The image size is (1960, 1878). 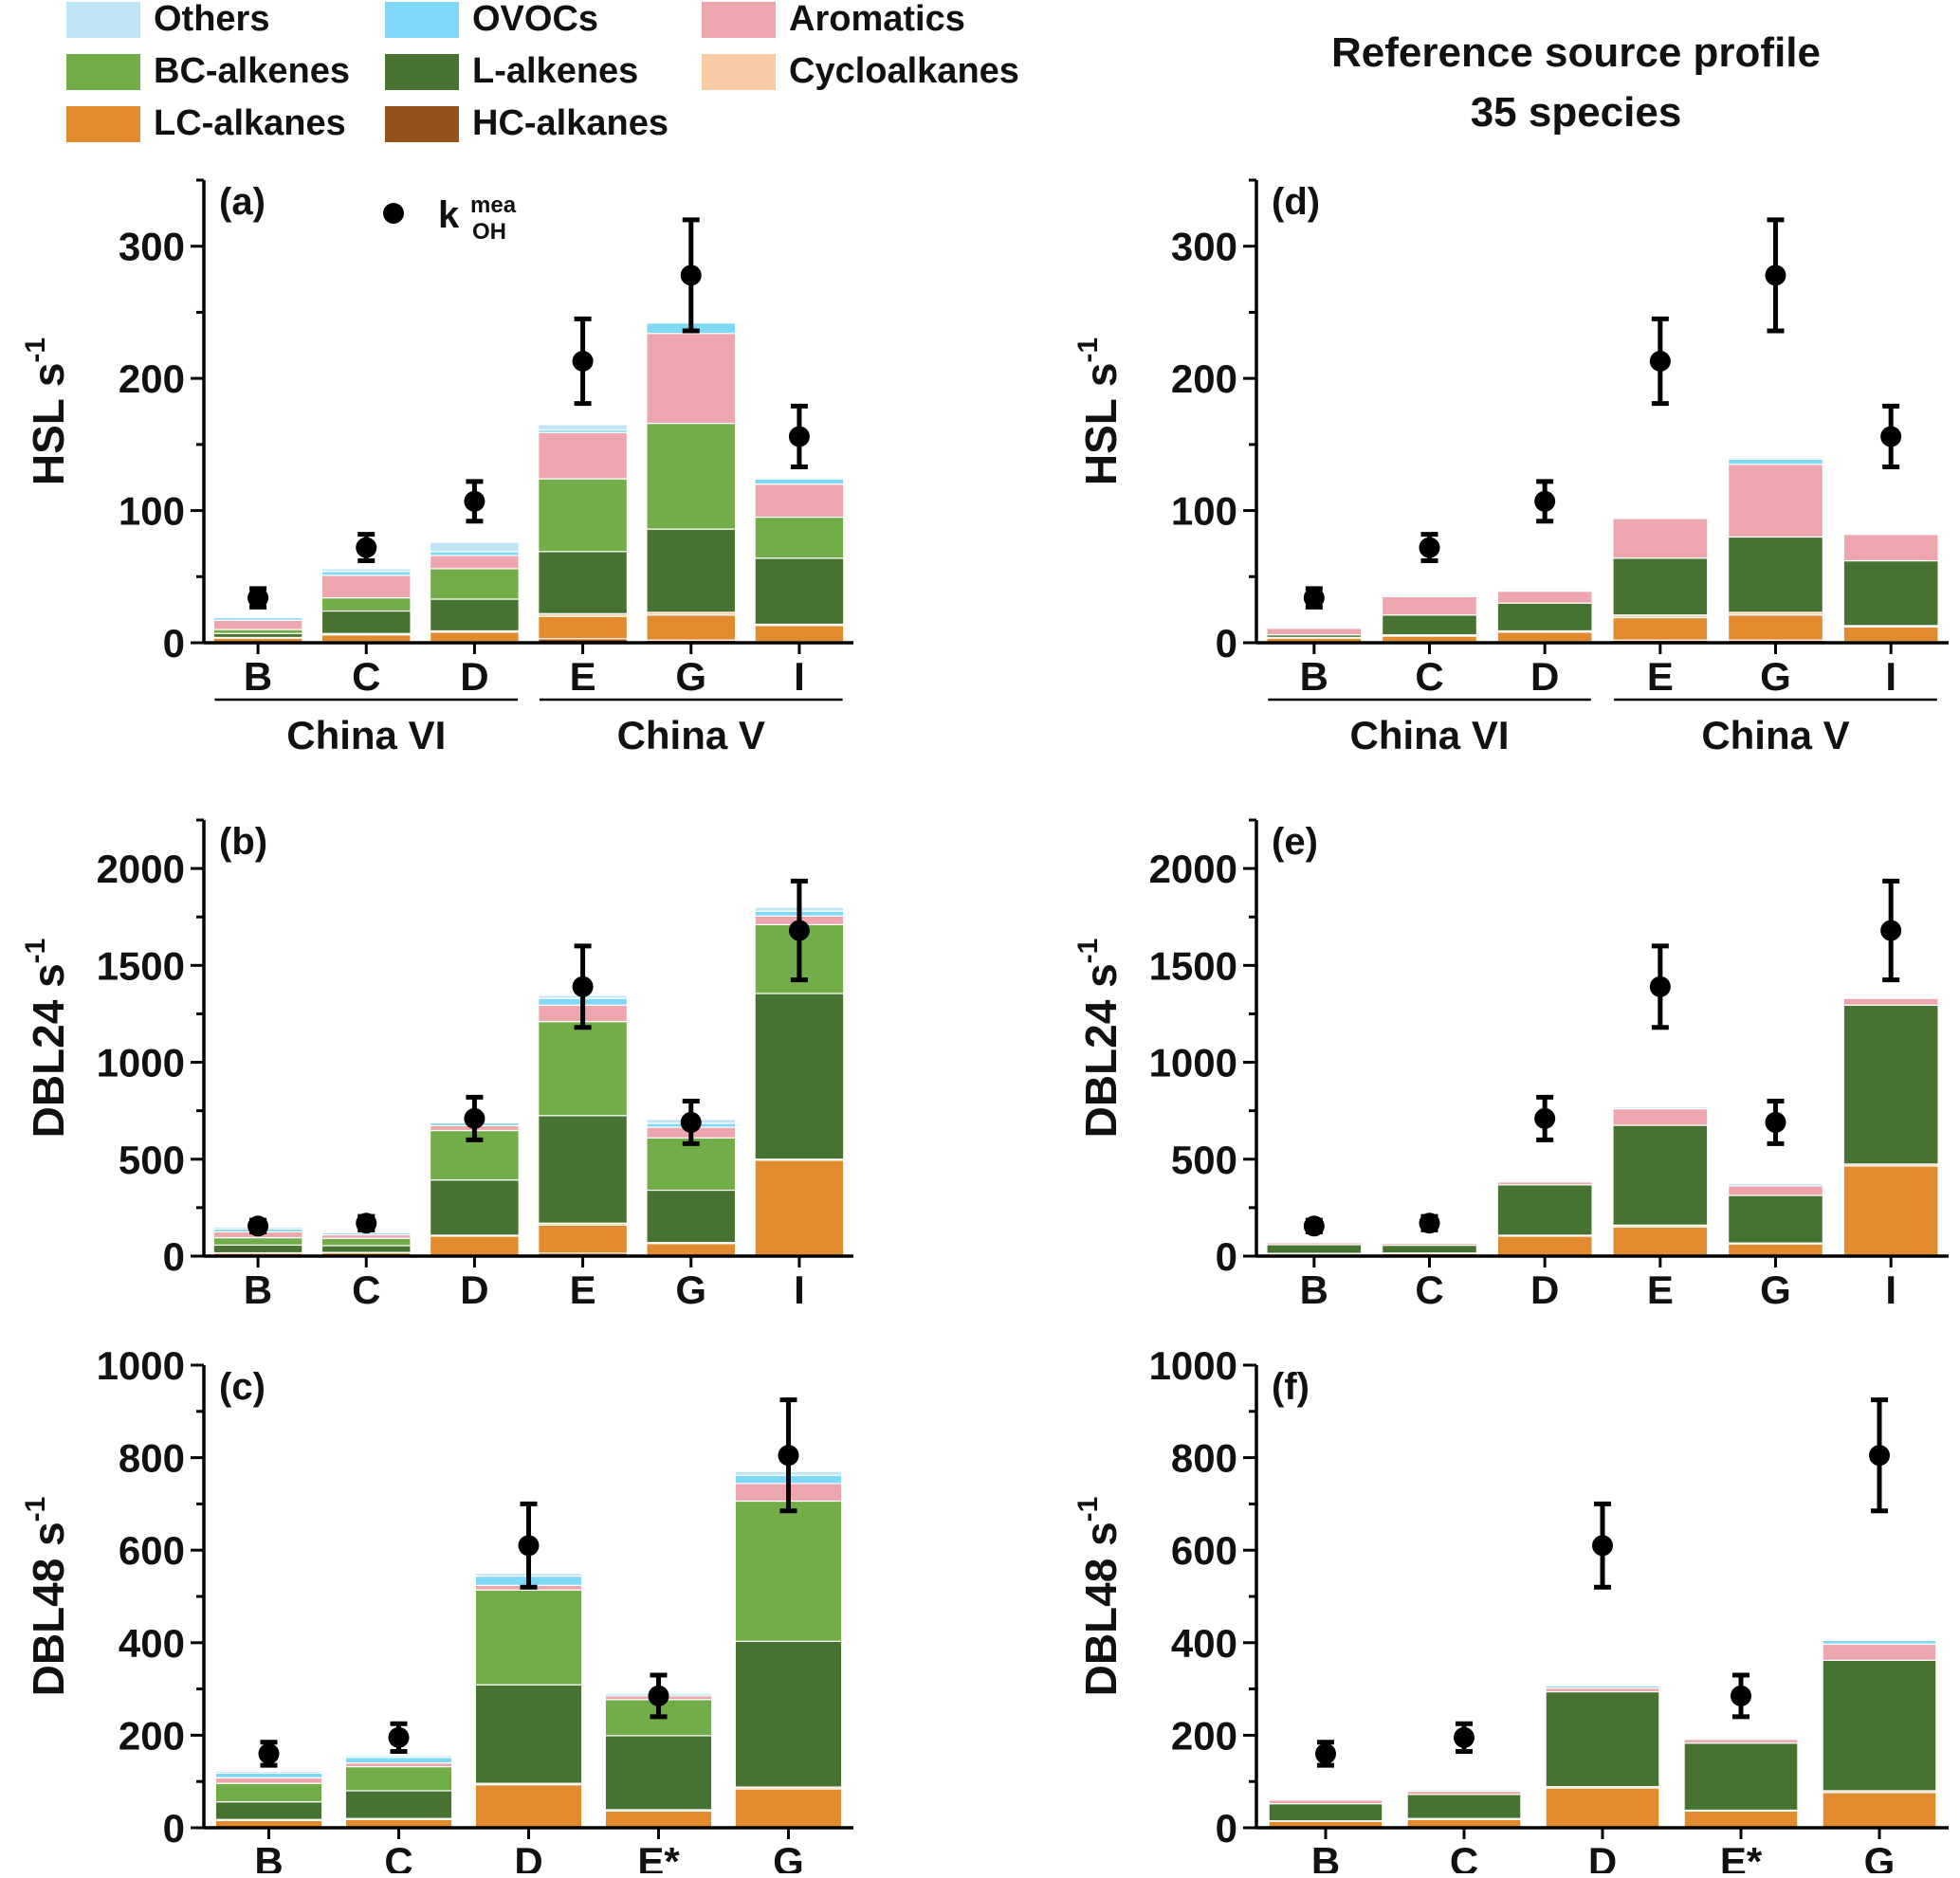 I want to click on bar-segment-lc-alkanes-g, so click(x=1879, y=1810).